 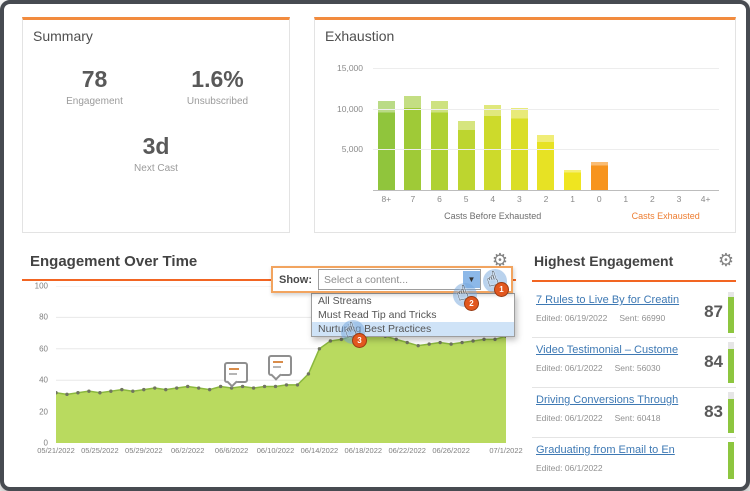 What do you see at coordinates (546, 129) in the screenshot?
I see `bar-plot-area` at bounding box center [546, 129].